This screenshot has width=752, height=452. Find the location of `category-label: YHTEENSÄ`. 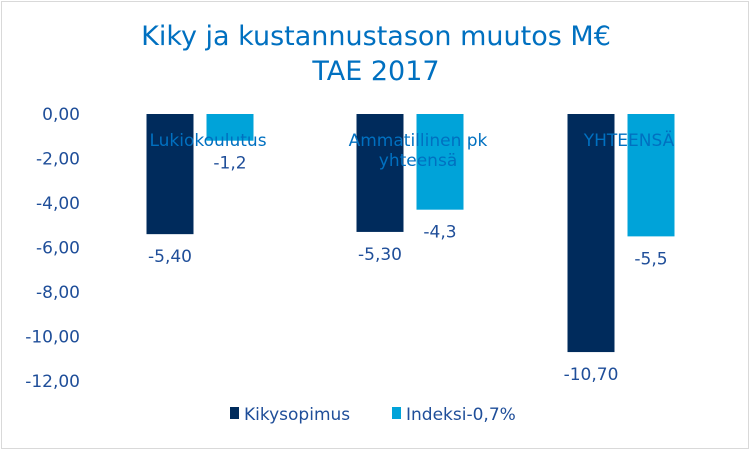

category-label: YHTEENSÄ is located at coordinates (629, 140).